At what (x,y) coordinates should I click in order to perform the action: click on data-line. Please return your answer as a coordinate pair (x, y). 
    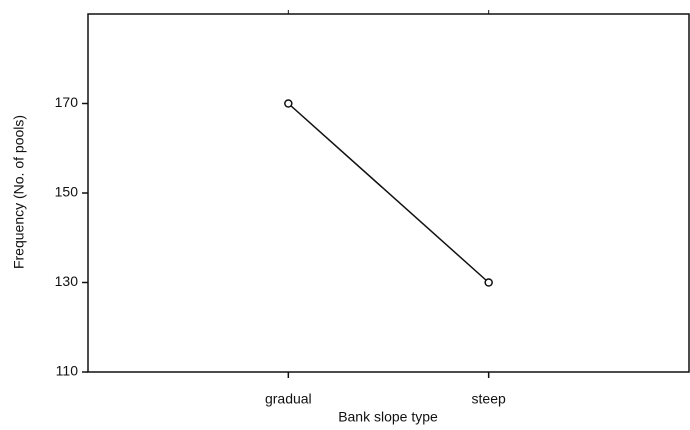
    Looking at the image, I should click on (388, 193).